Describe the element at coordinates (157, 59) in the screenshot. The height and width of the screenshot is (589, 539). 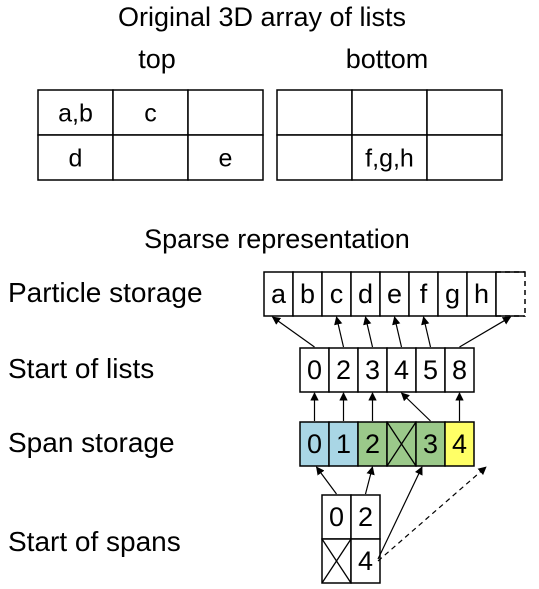
I see `top-label: top` at that location.